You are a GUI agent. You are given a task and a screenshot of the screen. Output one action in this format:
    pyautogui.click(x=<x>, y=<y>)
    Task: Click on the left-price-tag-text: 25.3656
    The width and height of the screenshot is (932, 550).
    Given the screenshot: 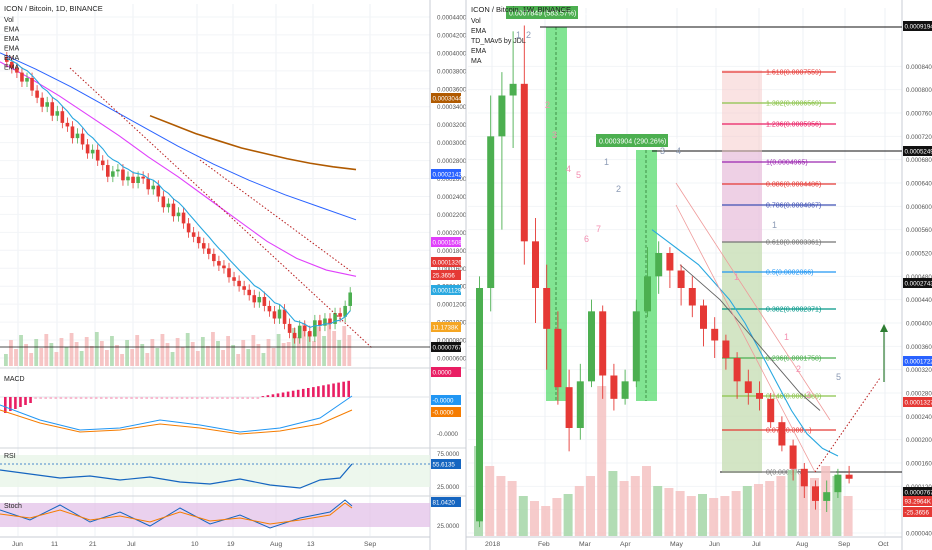 What is the action you would take?
    pyautogui.click(x=444, y=276)
    